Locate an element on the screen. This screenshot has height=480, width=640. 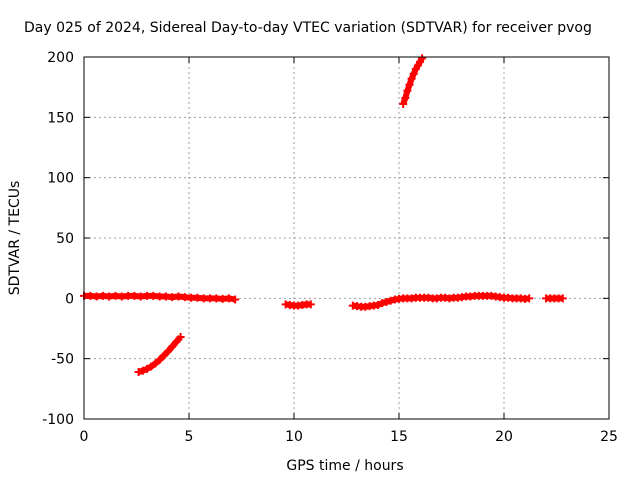
y-tick-label: 100 is located at coordinates (60, 179).